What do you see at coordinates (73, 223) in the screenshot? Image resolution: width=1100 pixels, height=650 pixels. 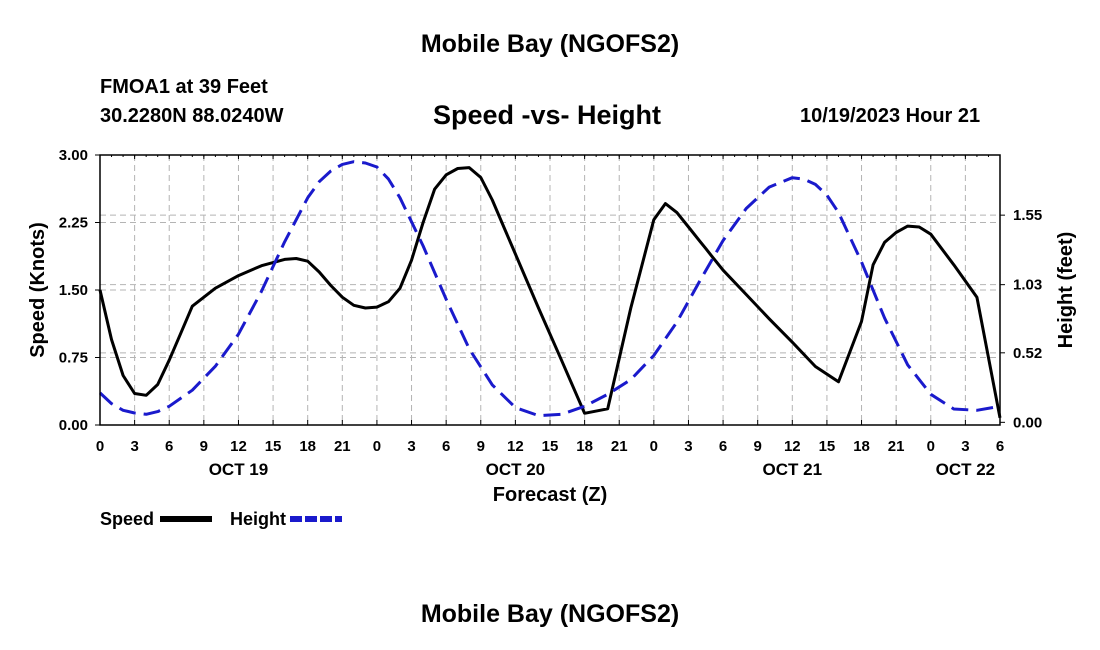 I see `y-tick-label: 2.25` at bounding box center [73, 223].